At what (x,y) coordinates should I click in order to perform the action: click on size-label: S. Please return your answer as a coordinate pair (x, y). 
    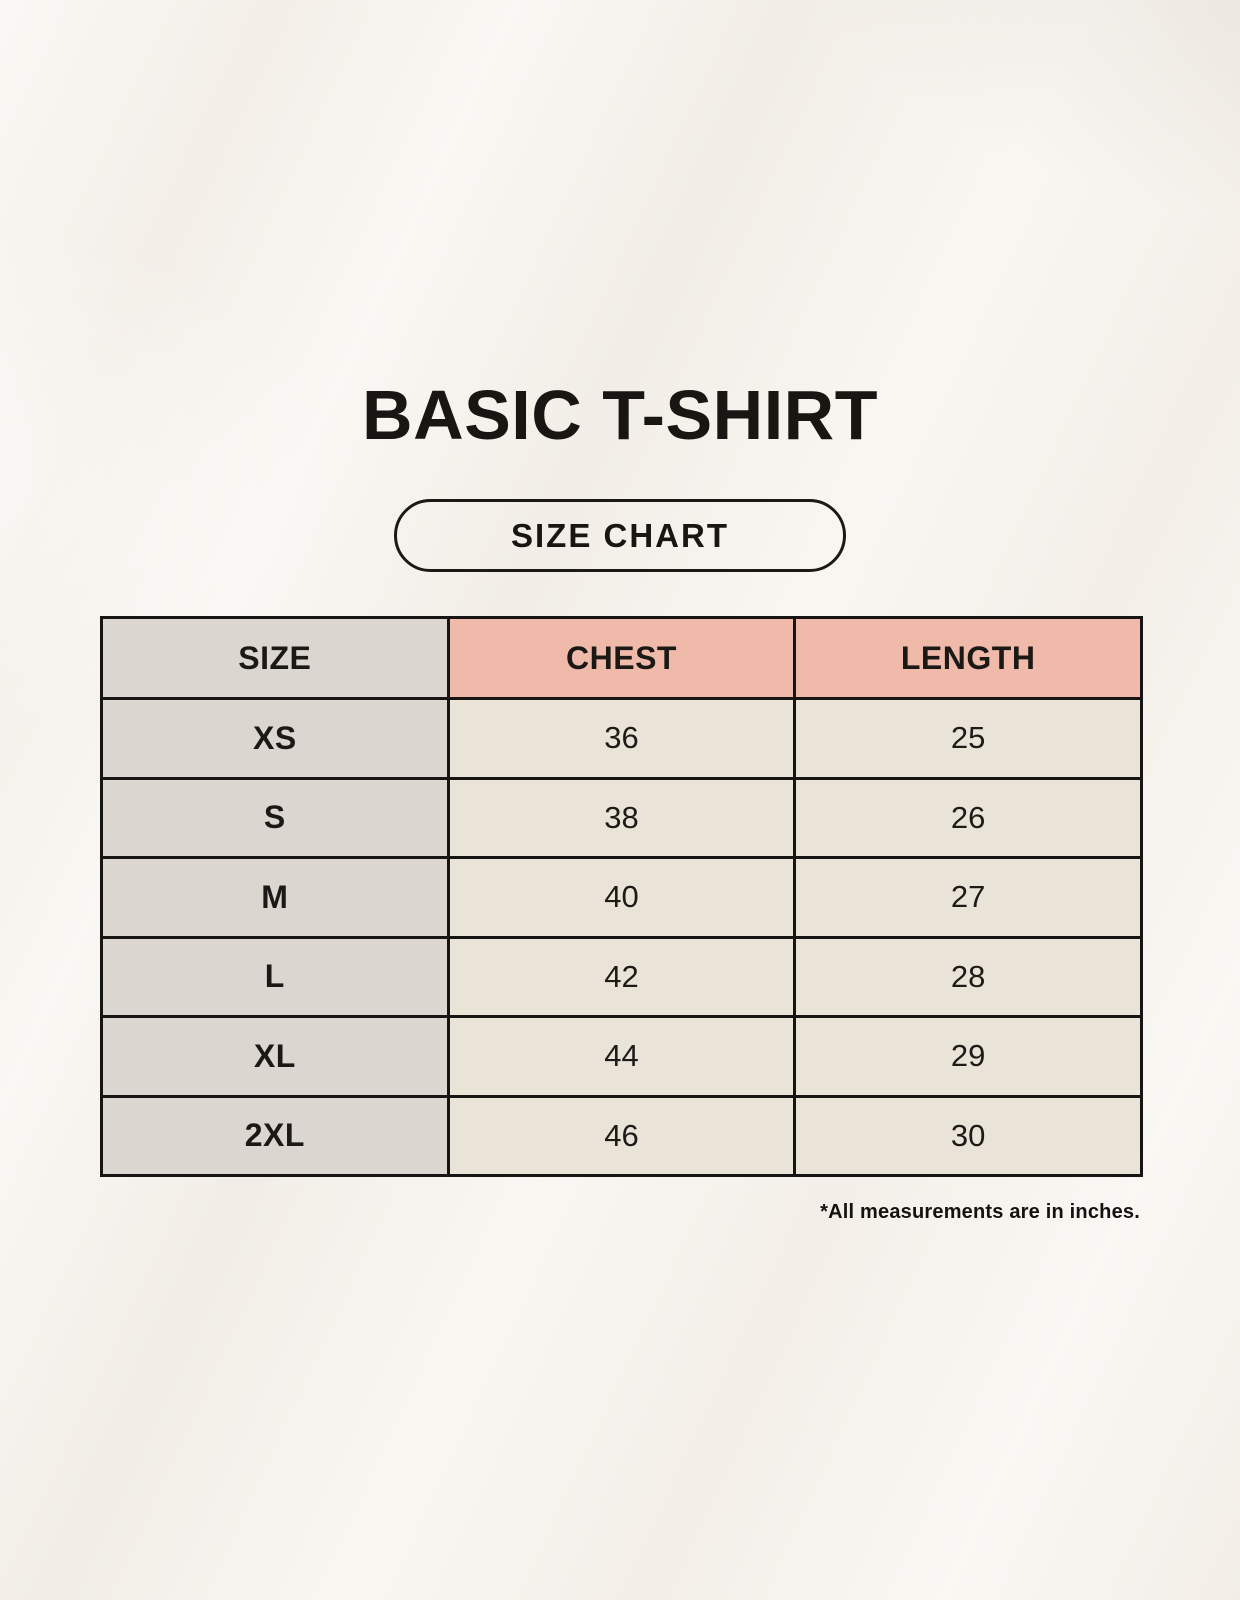
    Looking at the image, I should click on (275, 817).